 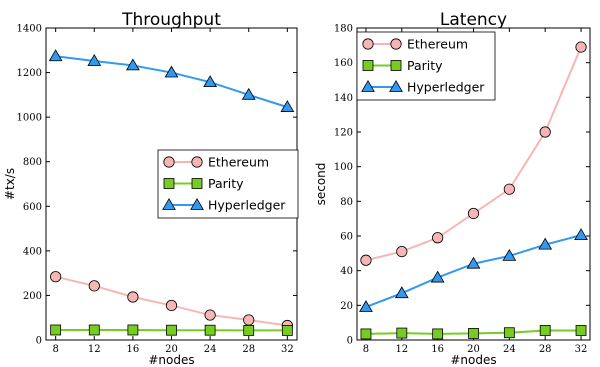 What do you see at coordinates (171, 20) in the screenshot?
I see `chart-title: Throughput` at bounding box center [171, 20].